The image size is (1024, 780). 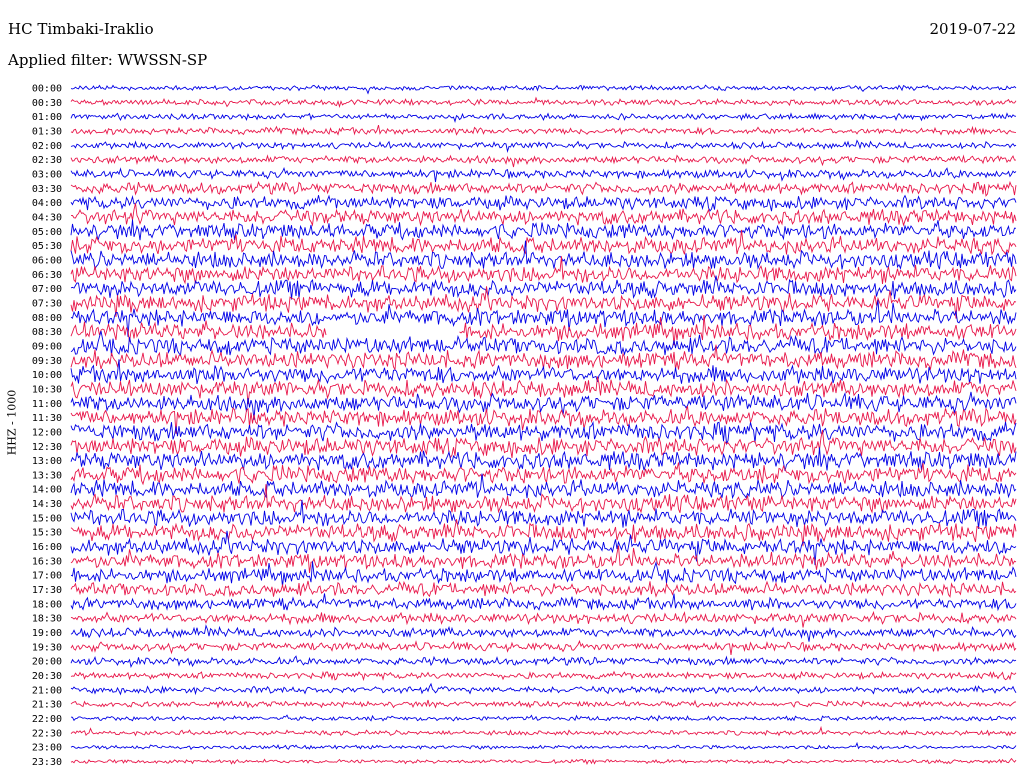 I want to click on row-time-label: 11:30, so click(x=47, y=418).